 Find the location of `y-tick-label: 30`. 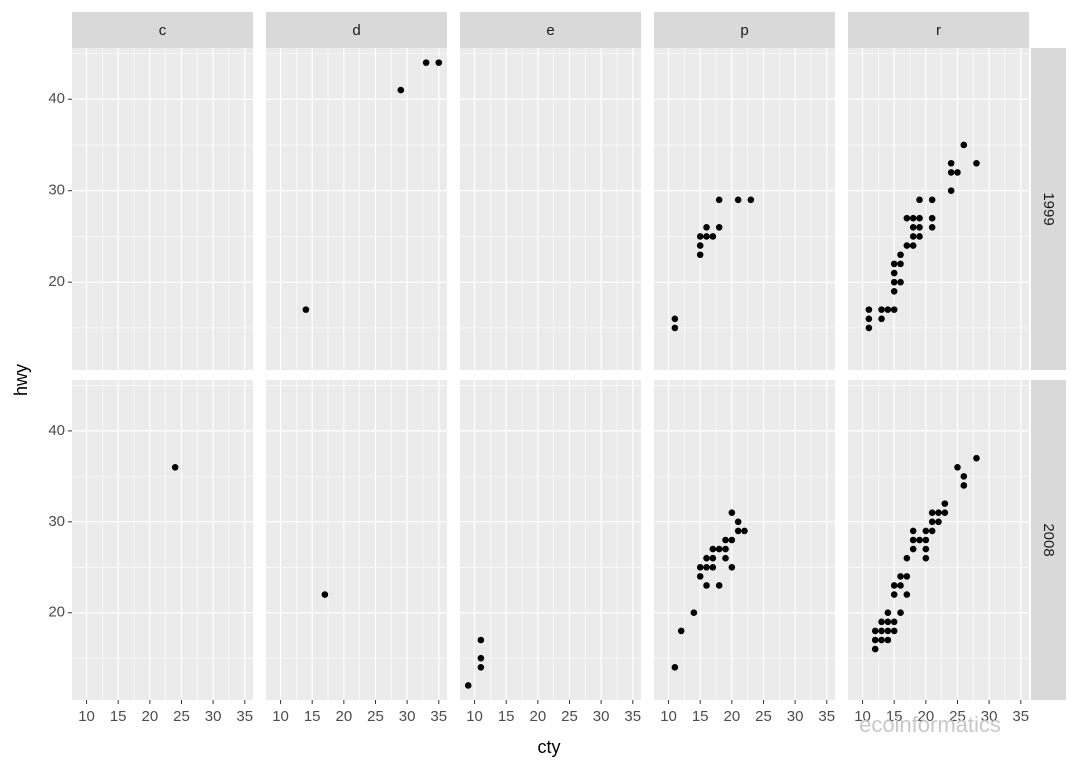

y-tick-label: 30 is located at coordinates (56, 190).